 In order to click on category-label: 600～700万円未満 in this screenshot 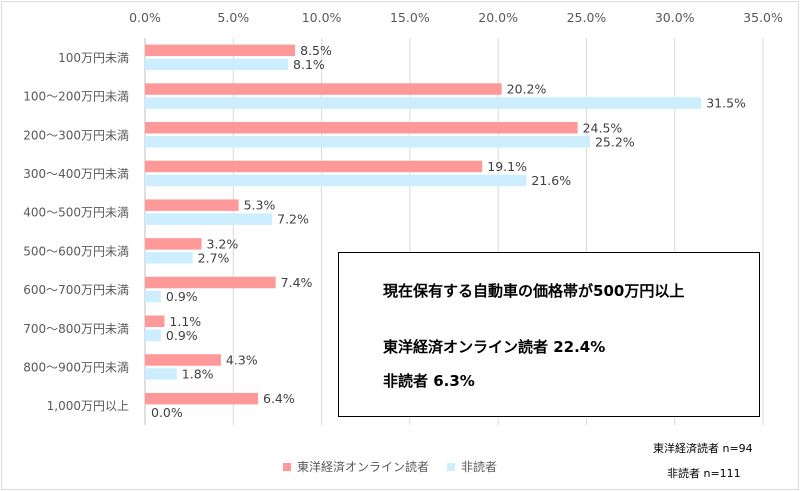, I will do `click(76, 290)`.